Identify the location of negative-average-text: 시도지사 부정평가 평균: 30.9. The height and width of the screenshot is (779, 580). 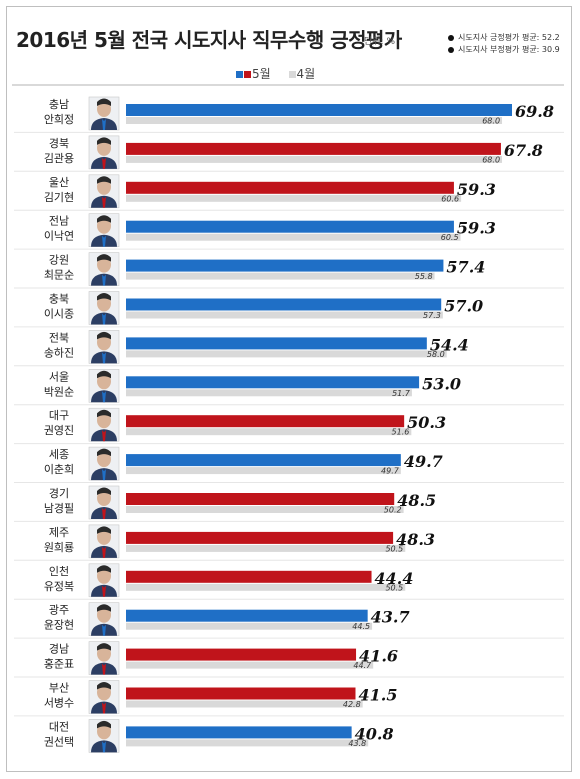
(509, 49).